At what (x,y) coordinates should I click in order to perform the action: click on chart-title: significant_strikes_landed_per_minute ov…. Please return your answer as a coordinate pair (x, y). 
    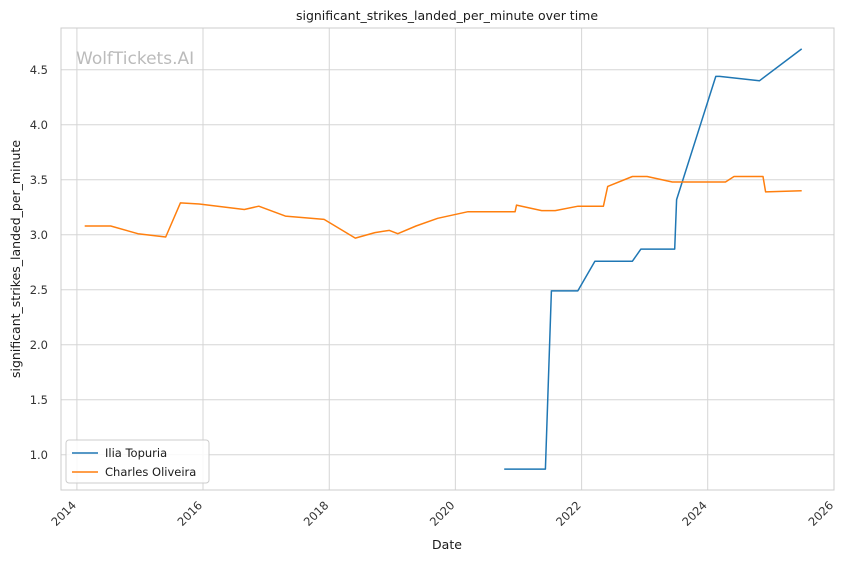
    Looking at the image, I should click on (447, 15).